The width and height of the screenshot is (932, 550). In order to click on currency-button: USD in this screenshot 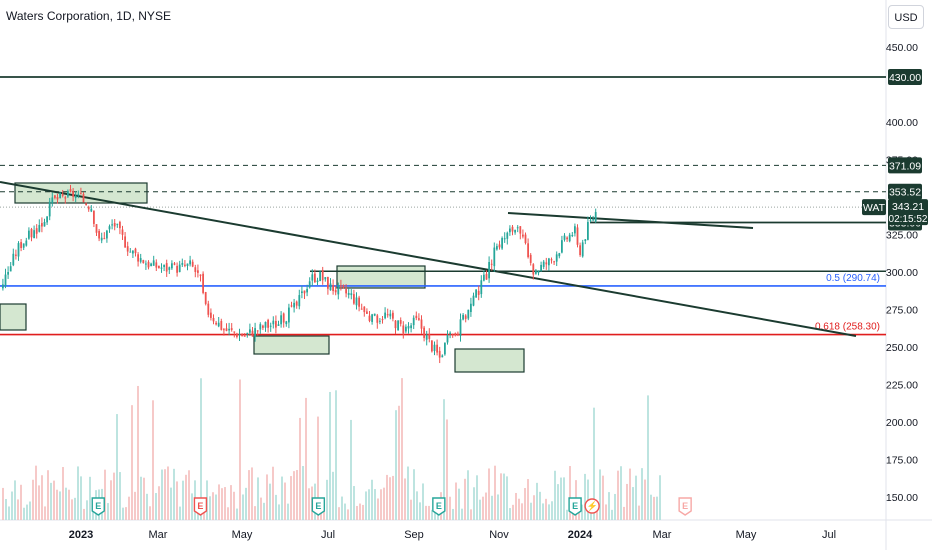, I will do `click(906, 17)`.